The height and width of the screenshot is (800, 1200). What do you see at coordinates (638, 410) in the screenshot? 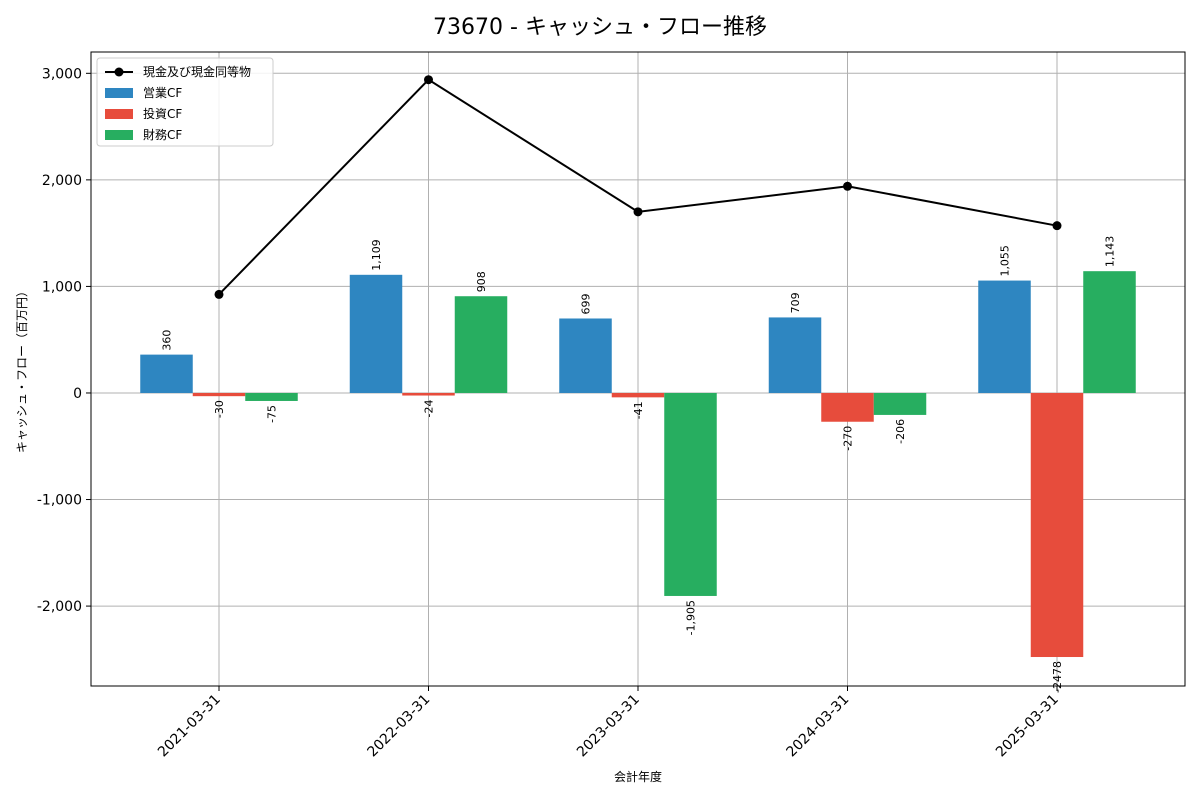
I see `bar-data-label: -41` at bounding box center [638, 410].